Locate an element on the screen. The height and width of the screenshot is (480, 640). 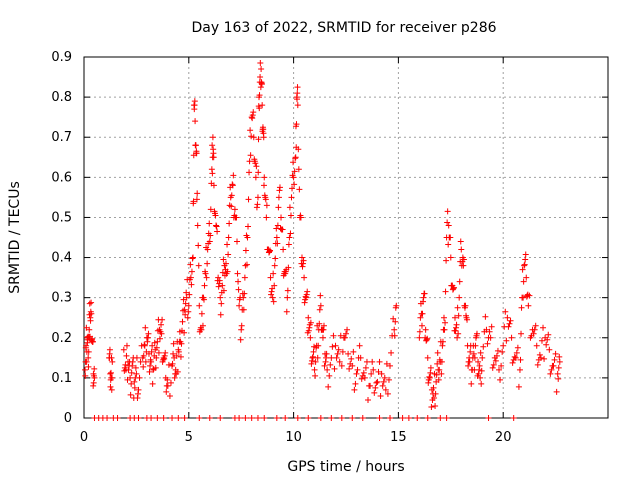
y-tick-label: 0.6 is located at coordinates (61, 177).